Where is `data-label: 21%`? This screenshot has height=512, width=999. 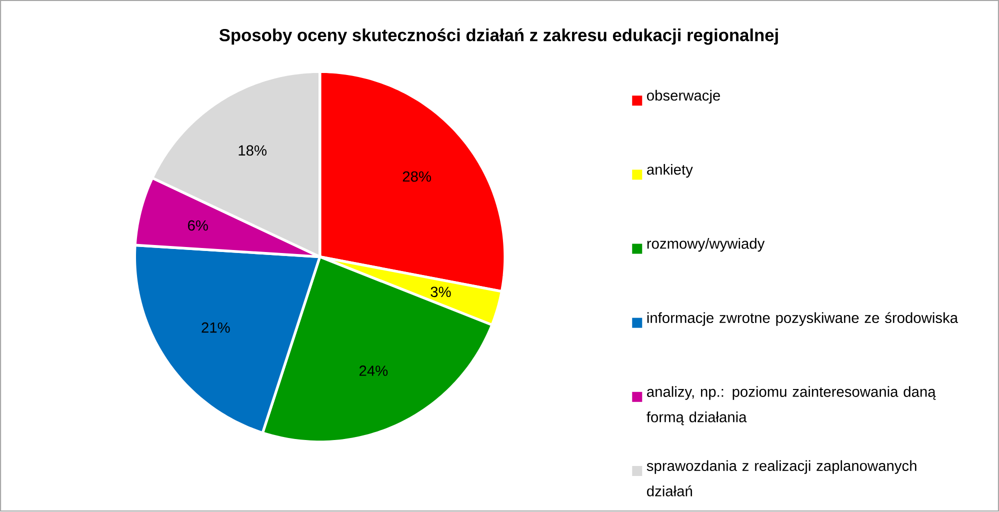
data-label: 21% is located at coordinates (216, 327).